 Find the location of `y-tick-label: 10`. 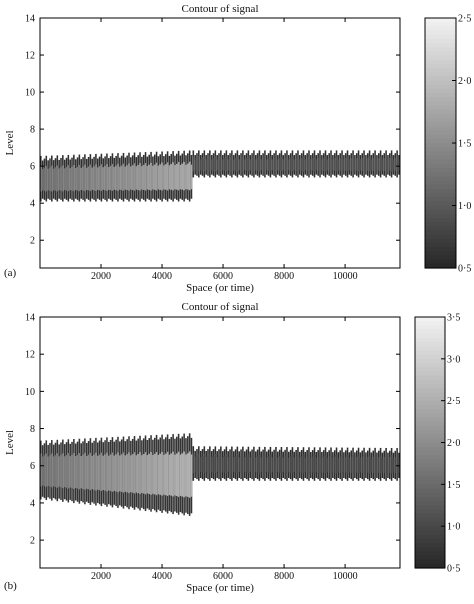

y-tick-label: 10 is located at coordinates (30, 392).